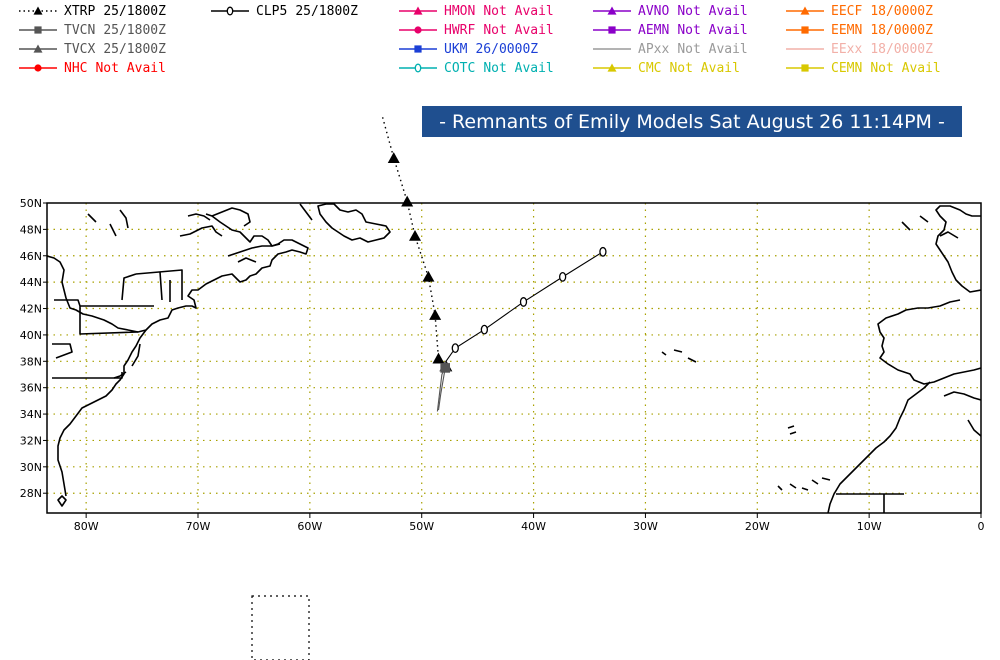 The height and width of the screenshot is (660, 1000). Describe the element at coordinates (31, 493) in the screenshot. I see `lat-tick-label: 28N` at that location.